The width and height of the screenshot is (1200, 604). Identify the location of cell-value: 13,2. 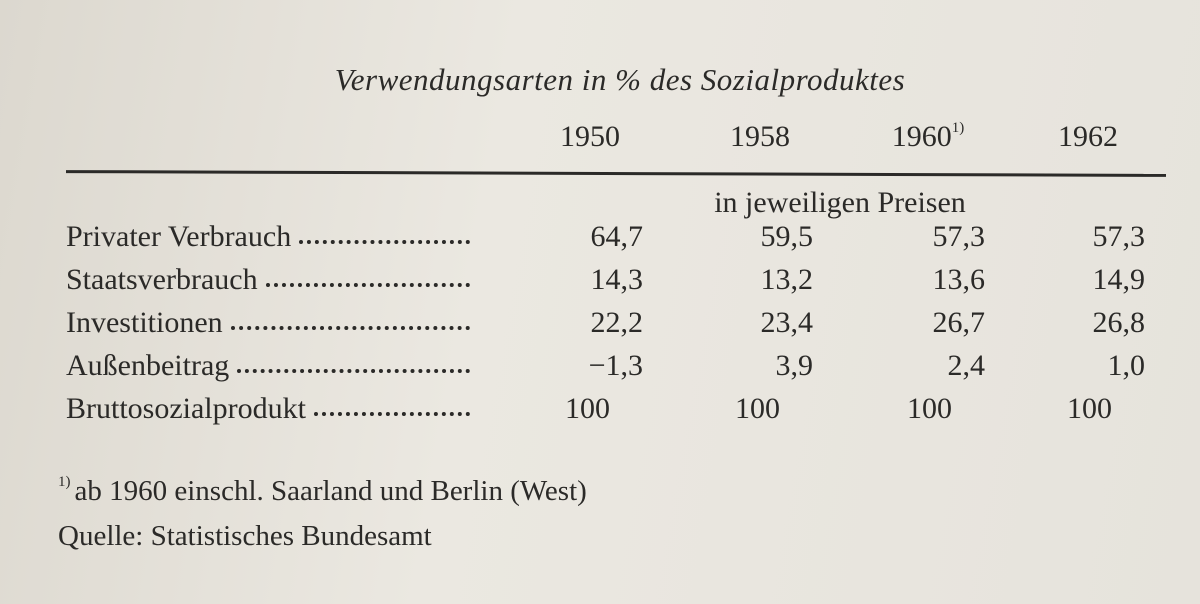
(787, 279).